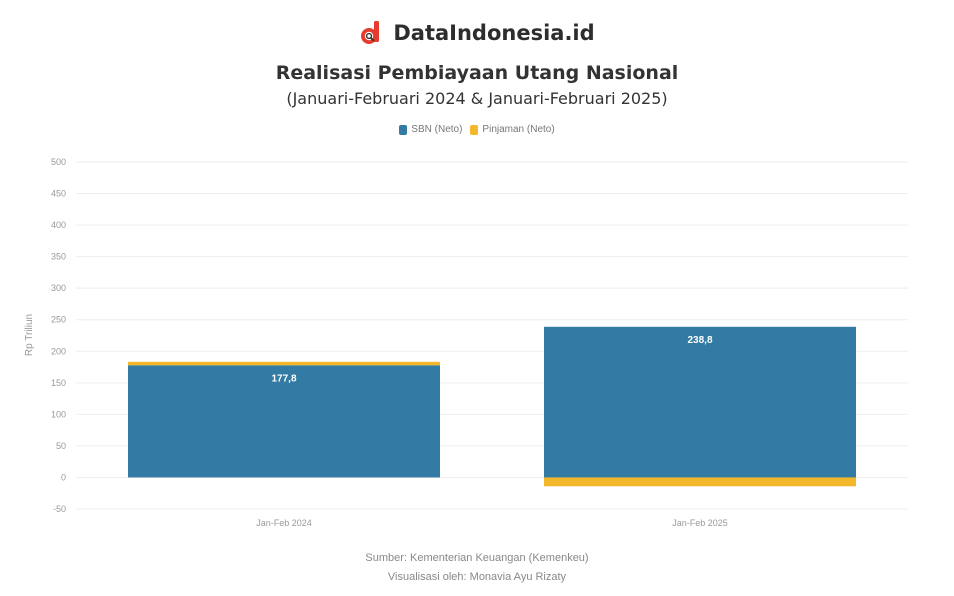  I want to click on x-tick-label: Jan-Feb 2024, so click(284, 523).